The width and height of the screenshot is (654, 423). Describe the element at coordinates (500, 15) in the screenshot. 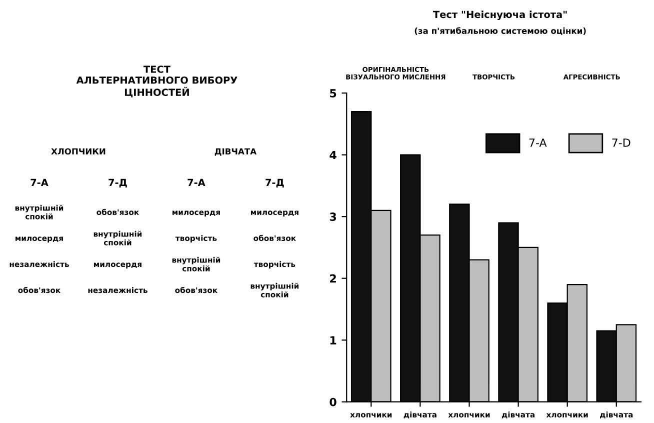

I see `chart-title: Тест "Неіснуюча істота"` at that location.